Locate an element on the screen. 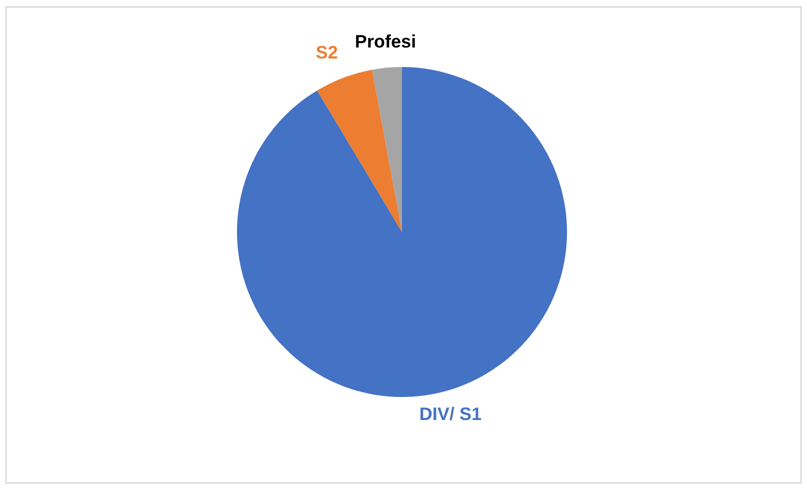  slice-label: S2 is located at coordinates (327, 52).